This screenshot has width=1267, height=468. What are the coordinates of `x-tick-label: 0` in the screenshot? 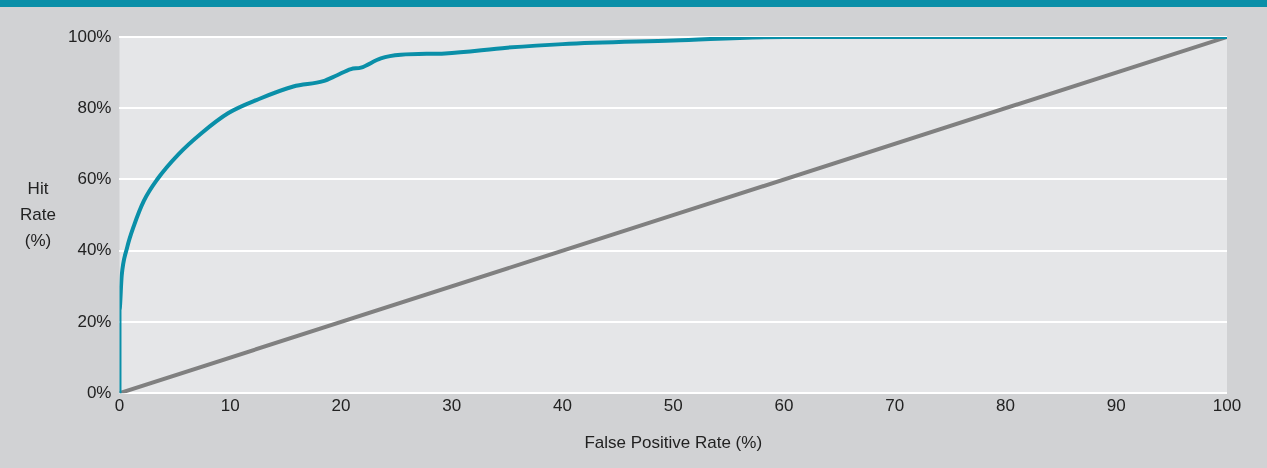 It's located at (119, 406).